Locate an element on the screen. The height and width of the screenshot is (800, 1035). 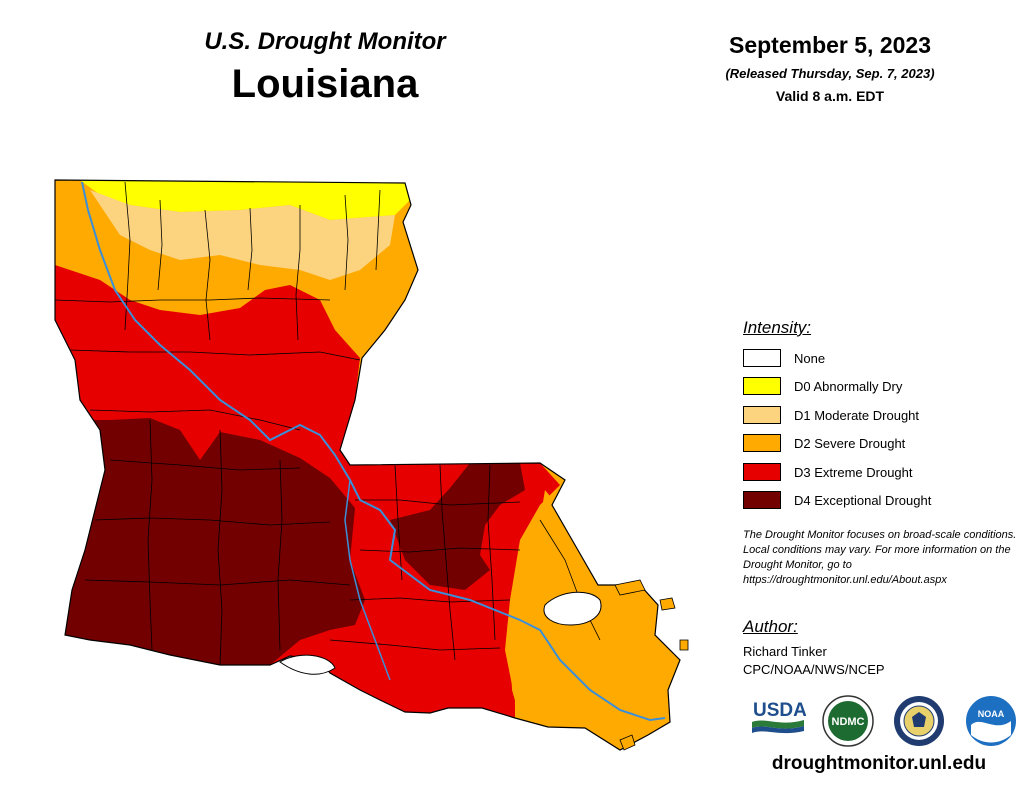
lake-pontchartrain is located at coordinates (572, 608).